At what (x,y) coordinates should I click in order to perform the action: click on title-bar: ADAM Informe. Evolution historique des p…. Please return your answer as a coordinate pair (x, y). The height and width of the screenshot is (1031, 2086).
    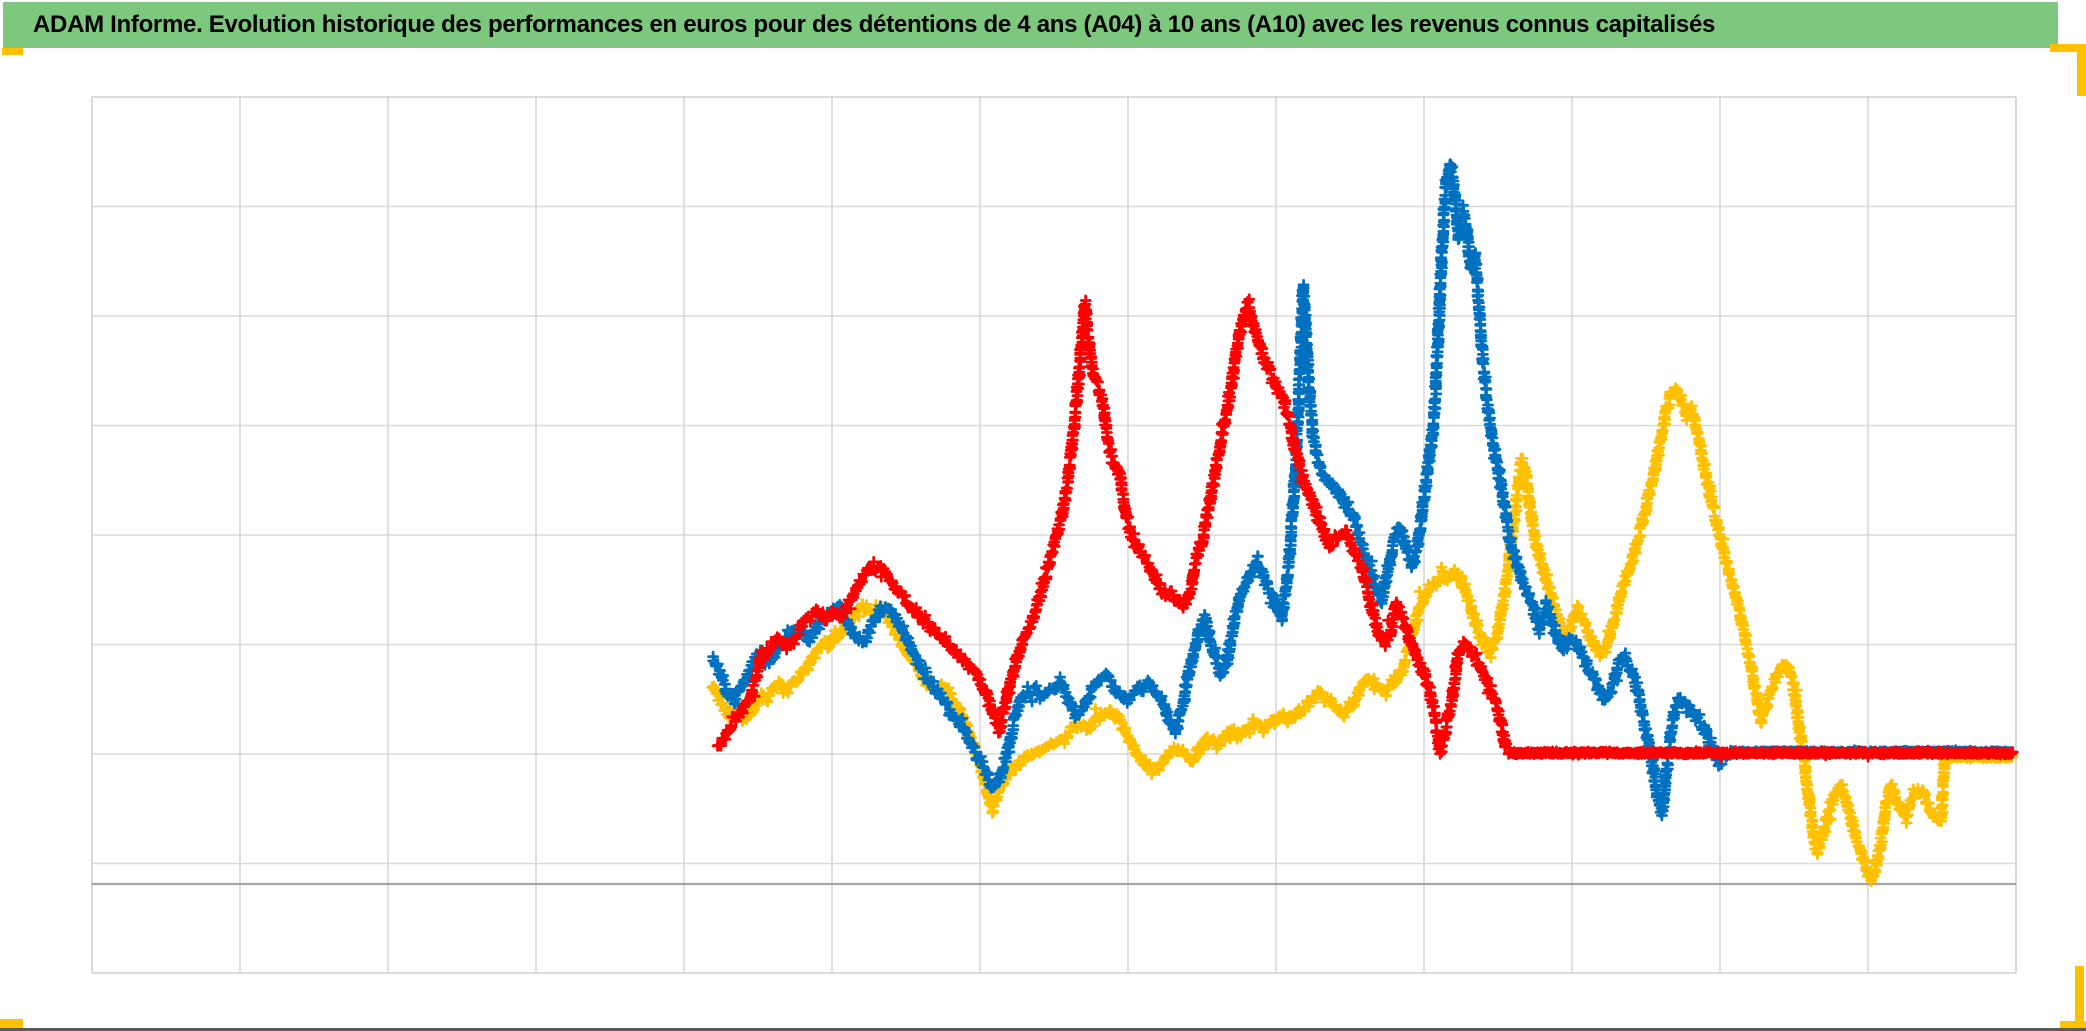
    Looking at the image, I should click on (1030, 25).